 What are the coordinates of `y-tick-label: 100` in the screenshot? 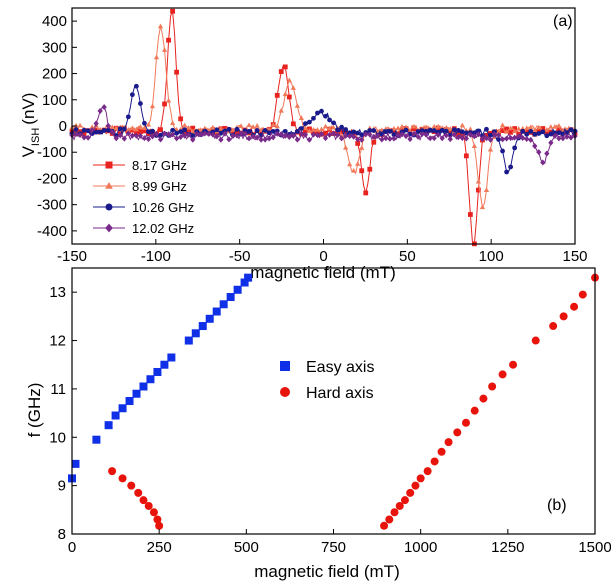 It's located at (54, 100).